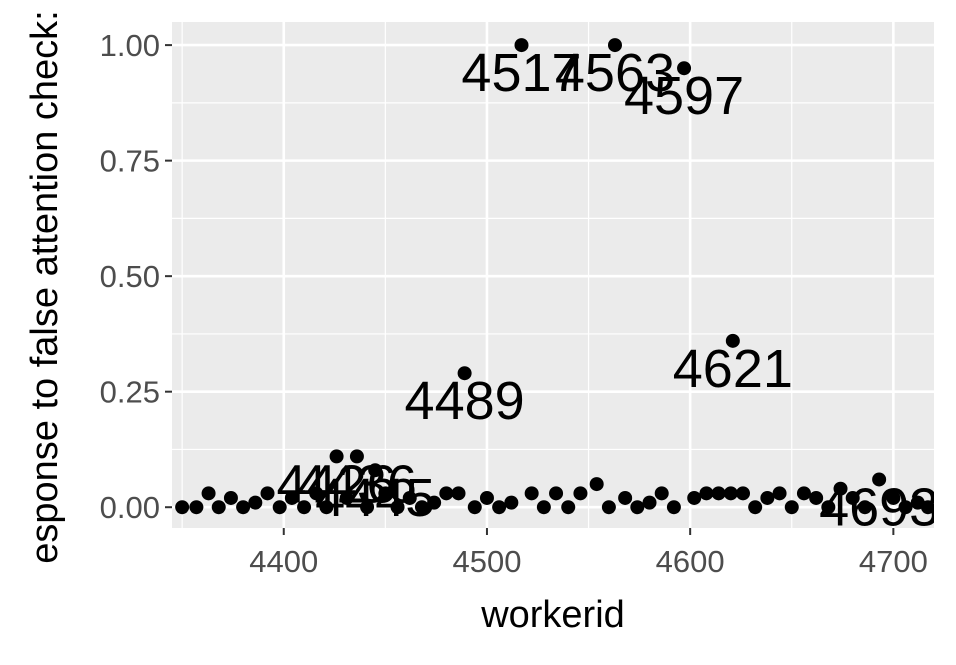  What do you see at coordinates (684, 96) in the screenshot?
I see `point-label: 4597` at bounding box center [684, 96].